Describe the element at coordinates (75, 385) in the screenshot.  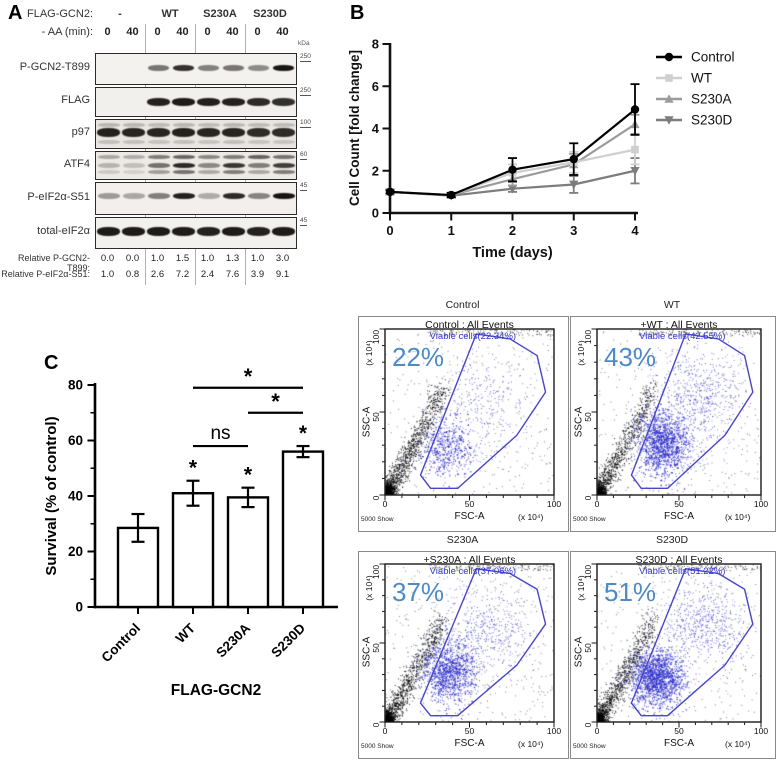
I see `y-tick-label: 80` at that location.